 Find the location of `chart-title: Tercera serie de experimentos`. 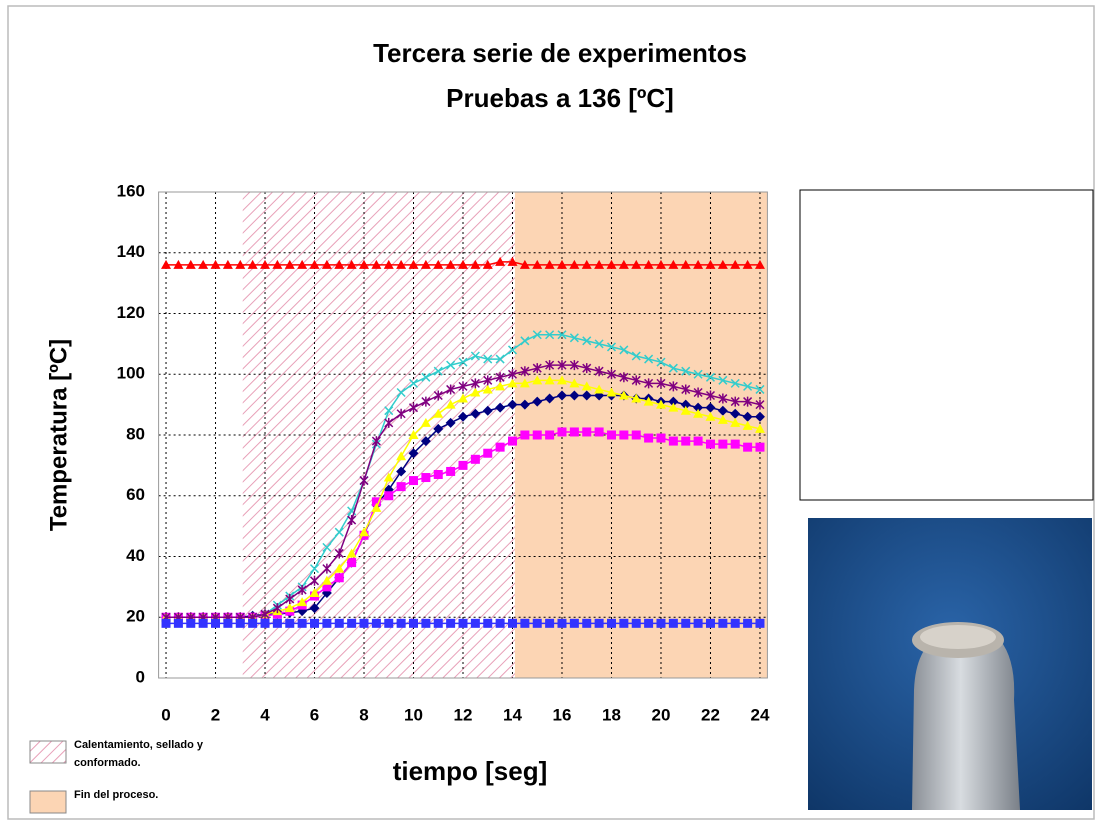

chart-title: Tercera serie de experimentos is located at coordinates (560, 53).